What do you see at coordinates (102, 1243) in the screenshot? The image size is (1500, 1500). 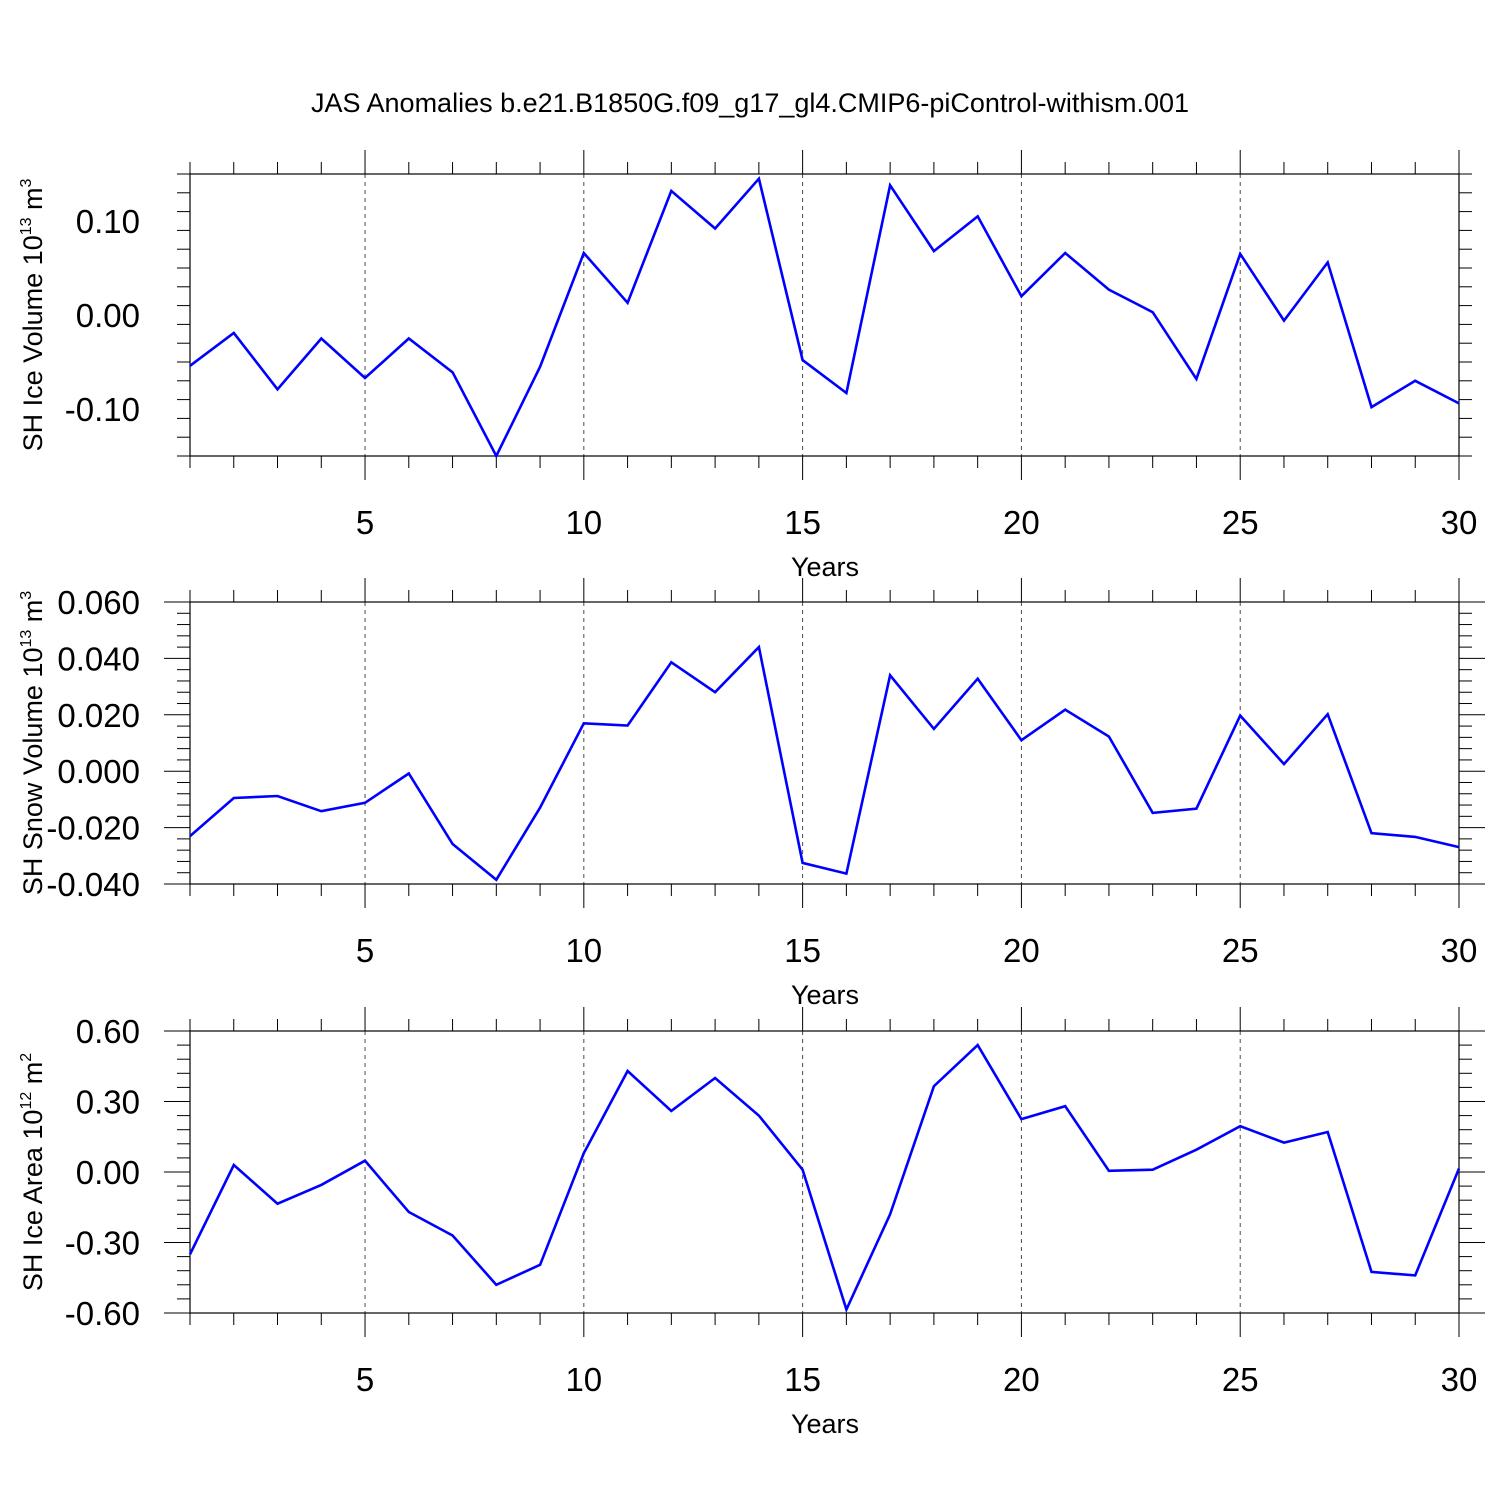 I see `y-tick-label: -0.30` at bounding box center [102, 1243].